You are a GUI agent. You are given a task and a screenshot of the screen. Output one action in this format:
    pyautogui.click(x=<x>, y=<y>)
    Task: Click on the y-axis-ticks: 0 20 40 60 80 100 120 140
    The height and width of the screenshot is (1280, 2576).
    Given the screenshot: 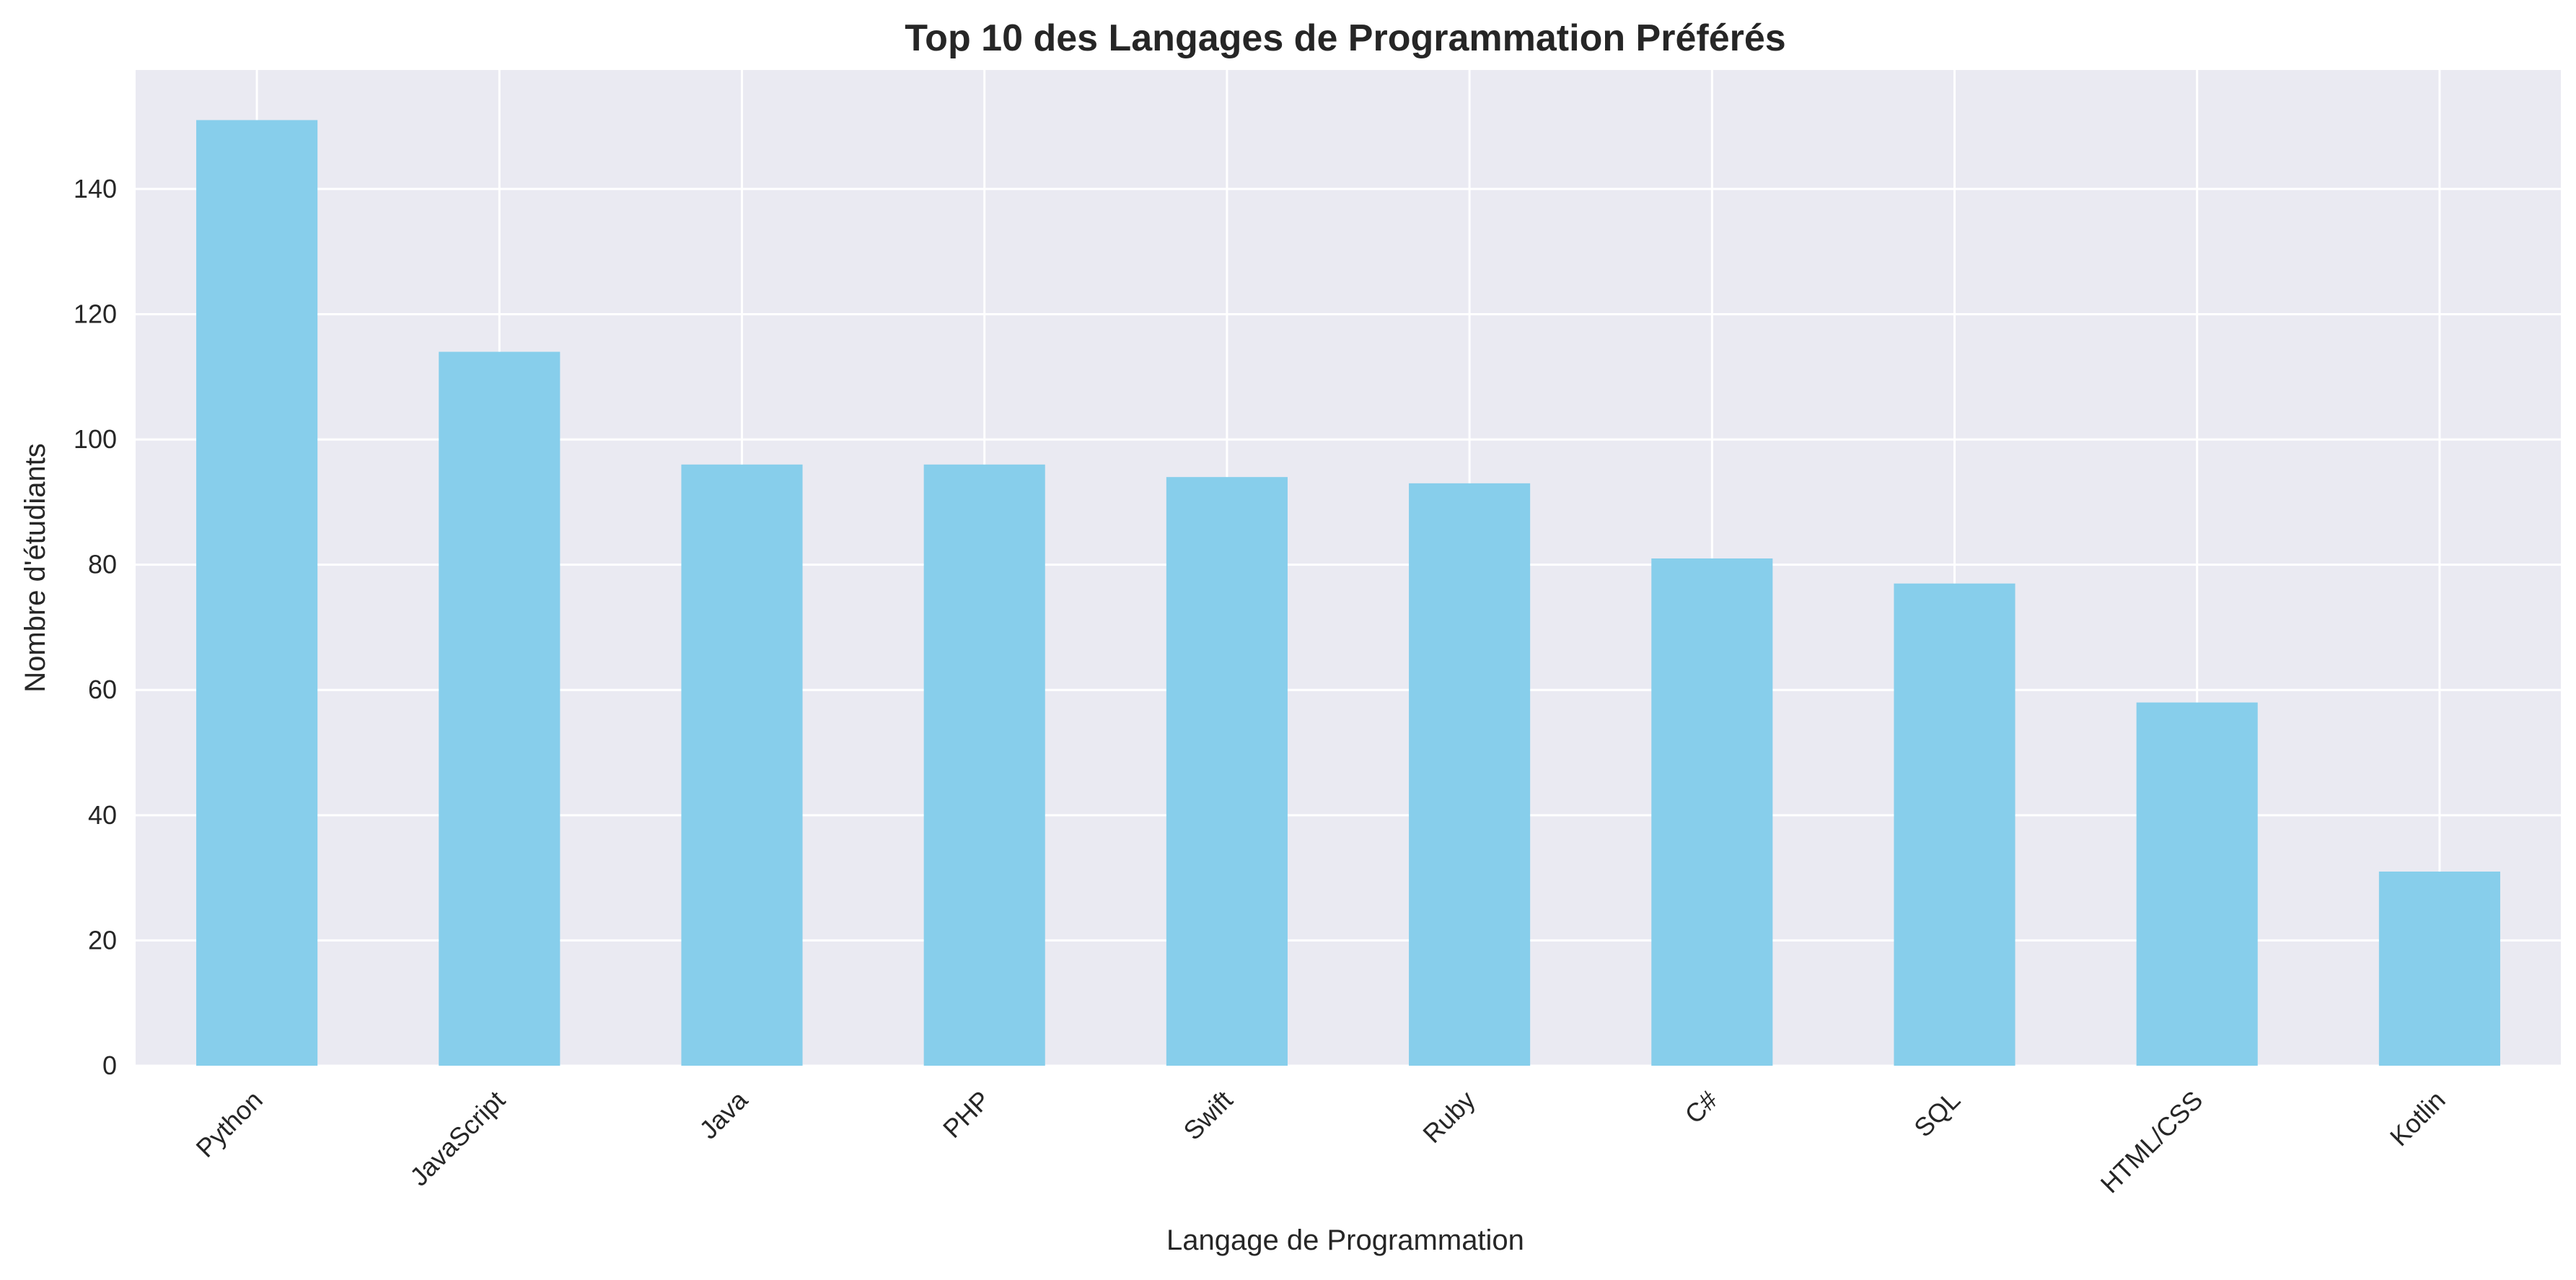 What is the action you would take?
    pyautogui.click(x=95, y=627)
    